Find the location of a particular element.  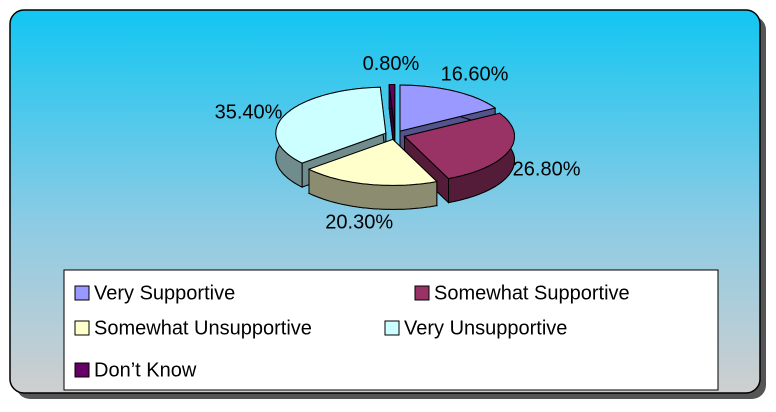

legend-label: Very Unsupportive is located at coordinates (485, 328).